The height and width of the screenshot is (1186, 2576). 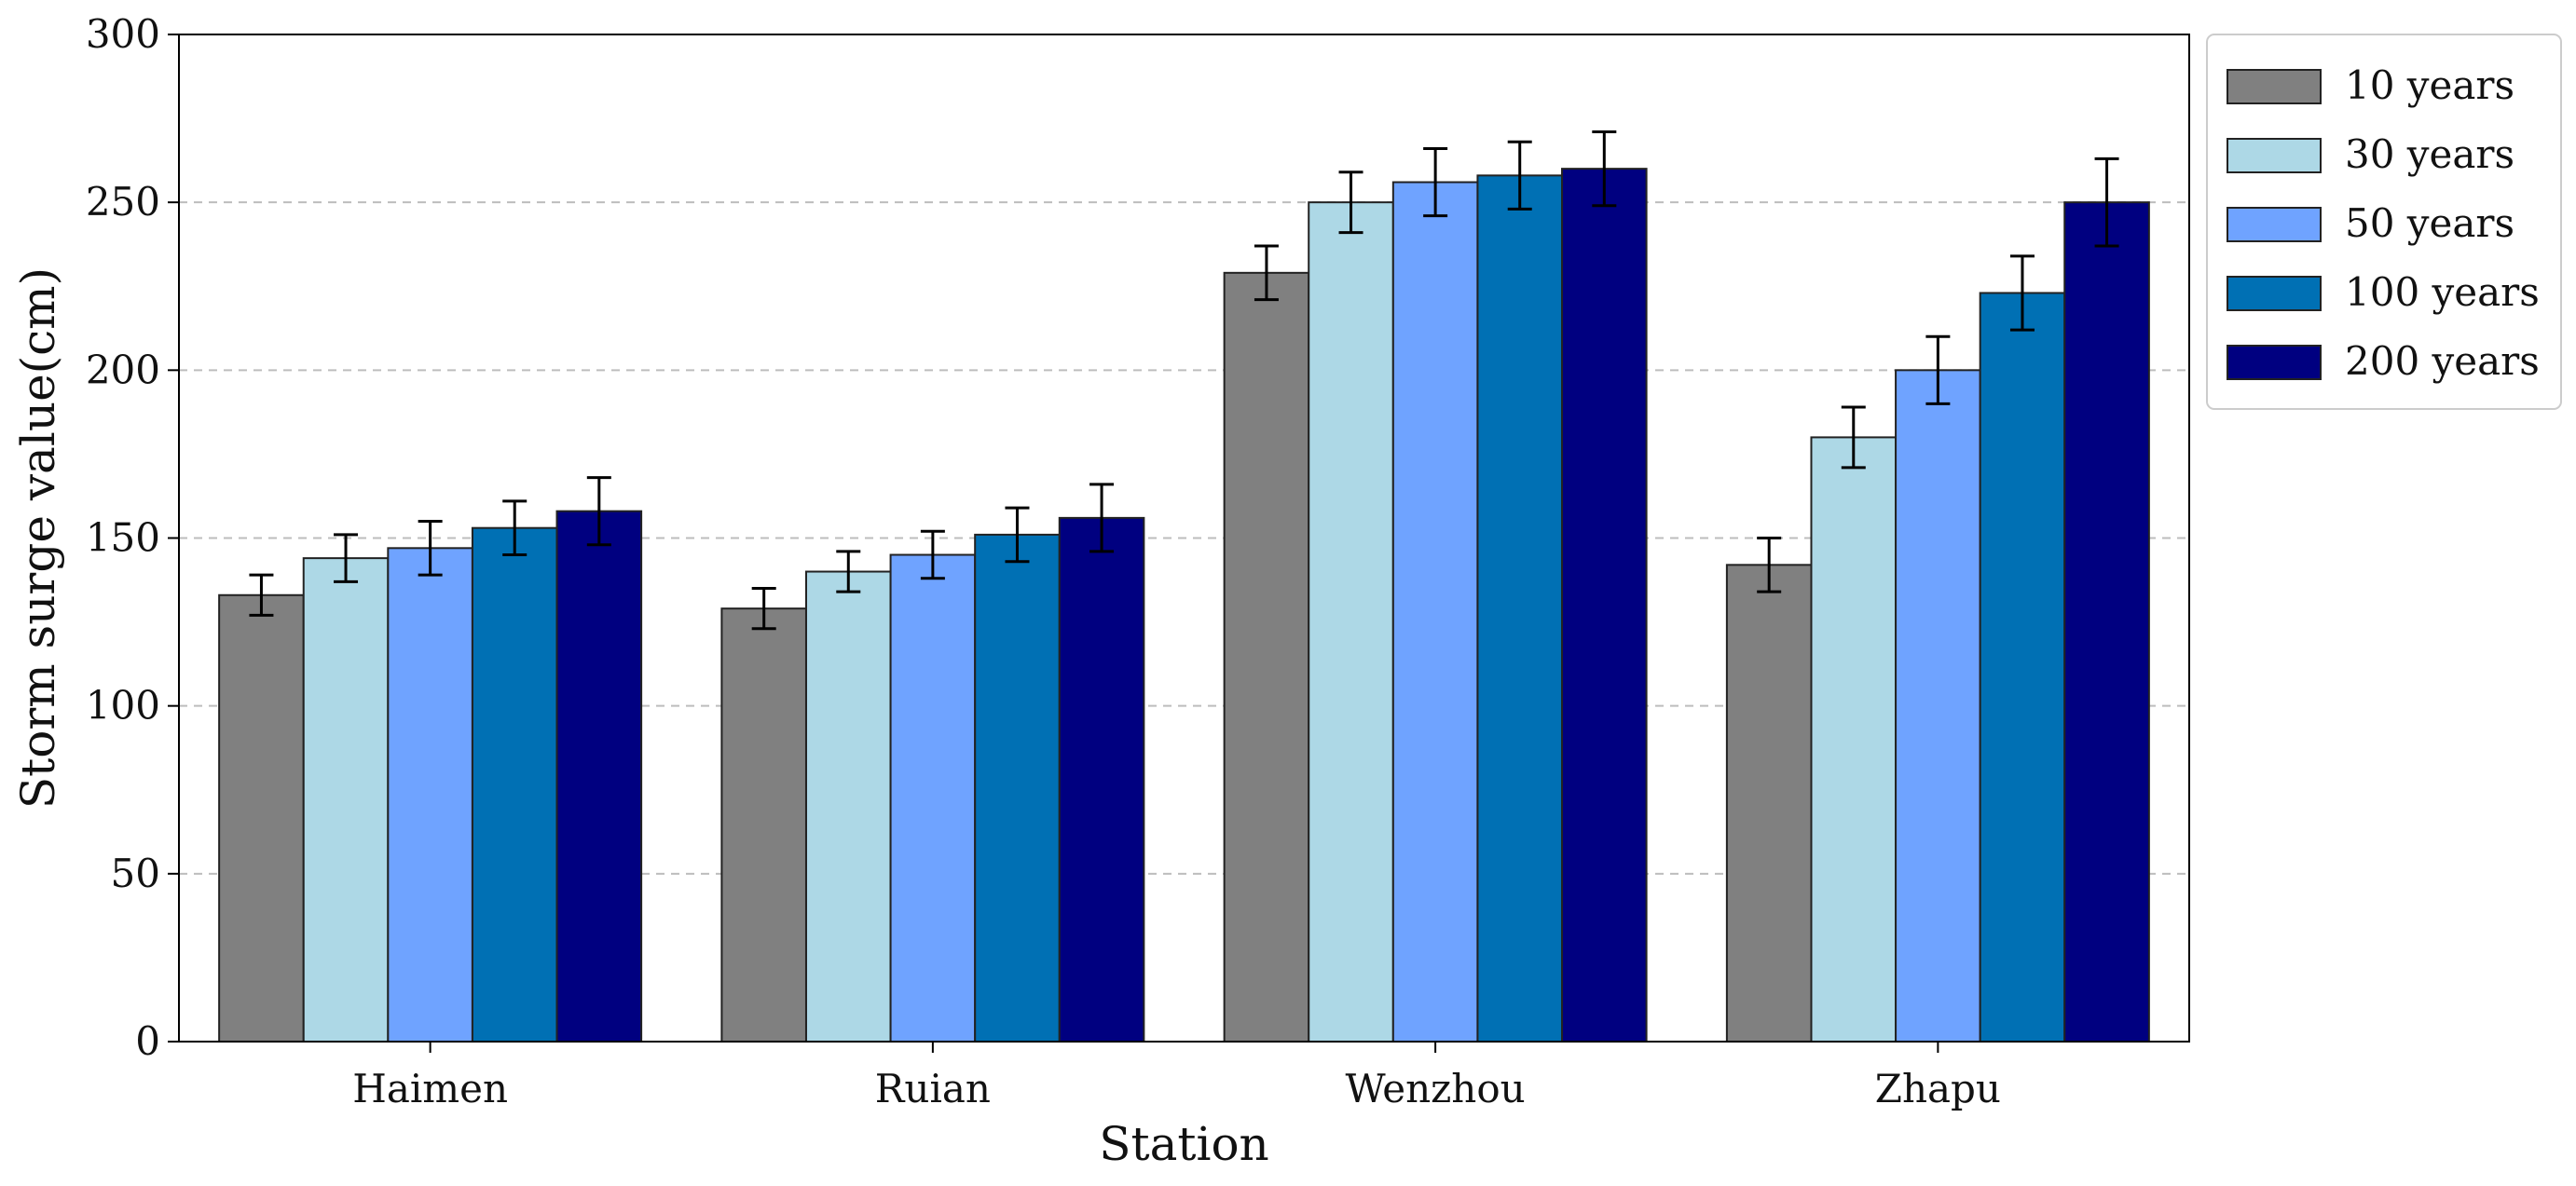 What do you see at coordinates (2429, 223) in the screenshot?
I see `legend-label: 50 years` at bounding box center [2429, 223].